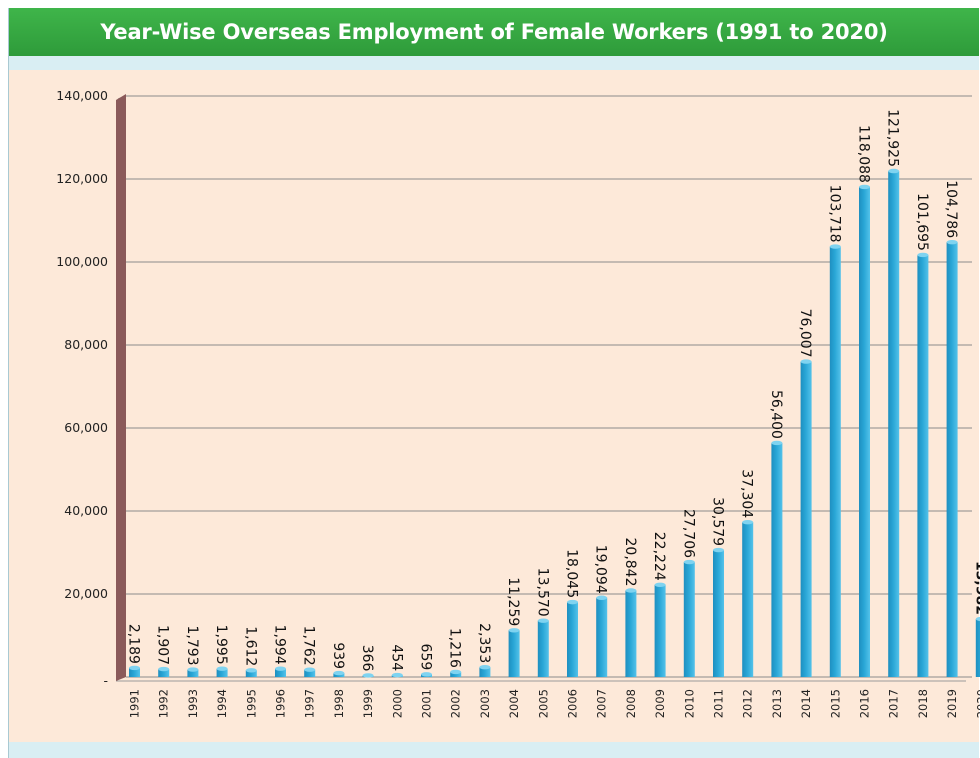 The height and width of the screenshot is (758, 980). What do you see at coordinates (747, 493) in the screenshot?
I see `data-label: 37,304` at bounding box center [747, 493].